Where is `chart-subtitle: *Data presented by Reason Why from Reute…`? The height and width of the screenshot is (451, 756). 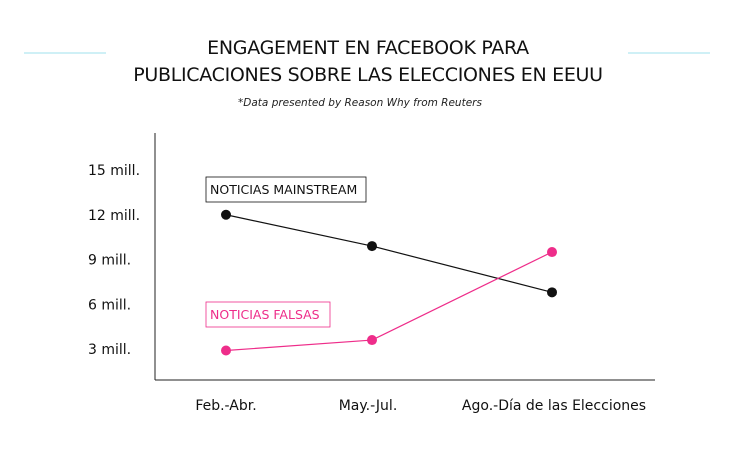
chart-subtitle: *Data presented by Reason Why from Reute… is located at coordinates (360, 103).